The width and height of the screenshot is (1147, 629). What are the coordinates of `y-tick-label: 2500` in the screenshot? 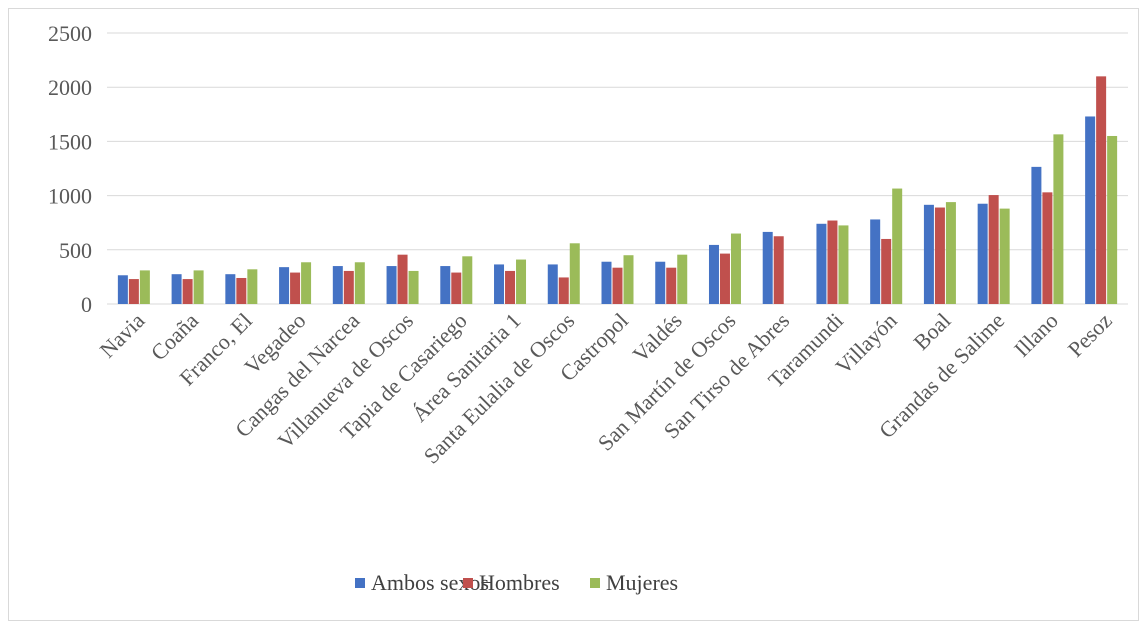 It's located at (70, 33).